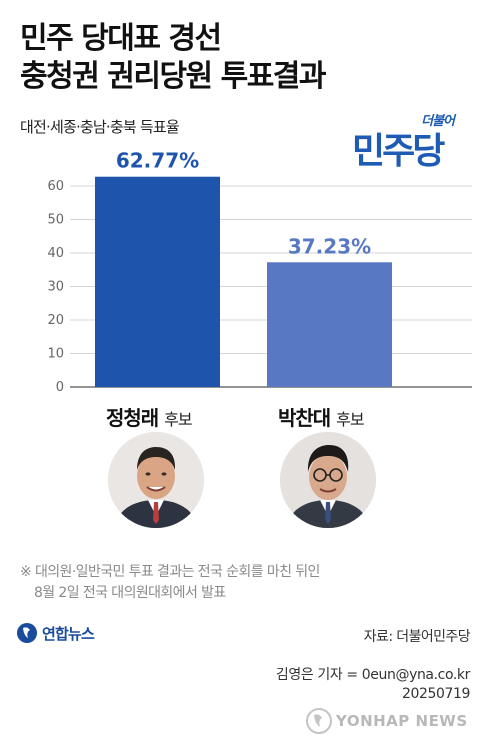 Image resolution: width=488 pixels, height=750 pixels. I want to click on candidate-suffix-2: 후보, so click(350, 419).